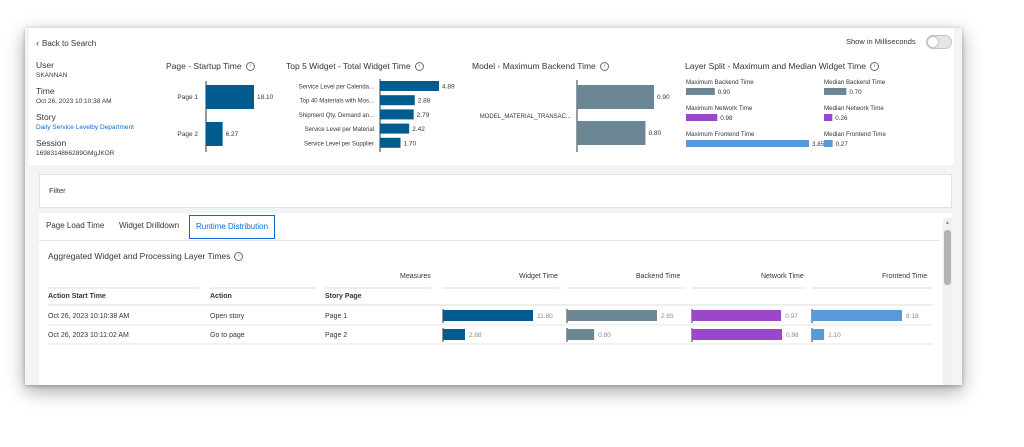 This screenshot has height=447, width=1024. What do you see at coordinates (724, 92) in the screenshot?
I see `layer-split-value-label: 0.90` at bounding box center [724, 92].